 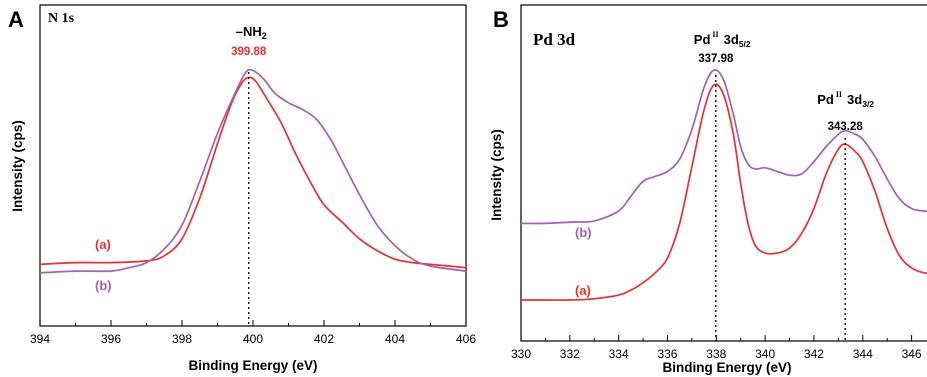 I want to click on peak-value-label-b-0: 337.98, so click(x=716, y=59).